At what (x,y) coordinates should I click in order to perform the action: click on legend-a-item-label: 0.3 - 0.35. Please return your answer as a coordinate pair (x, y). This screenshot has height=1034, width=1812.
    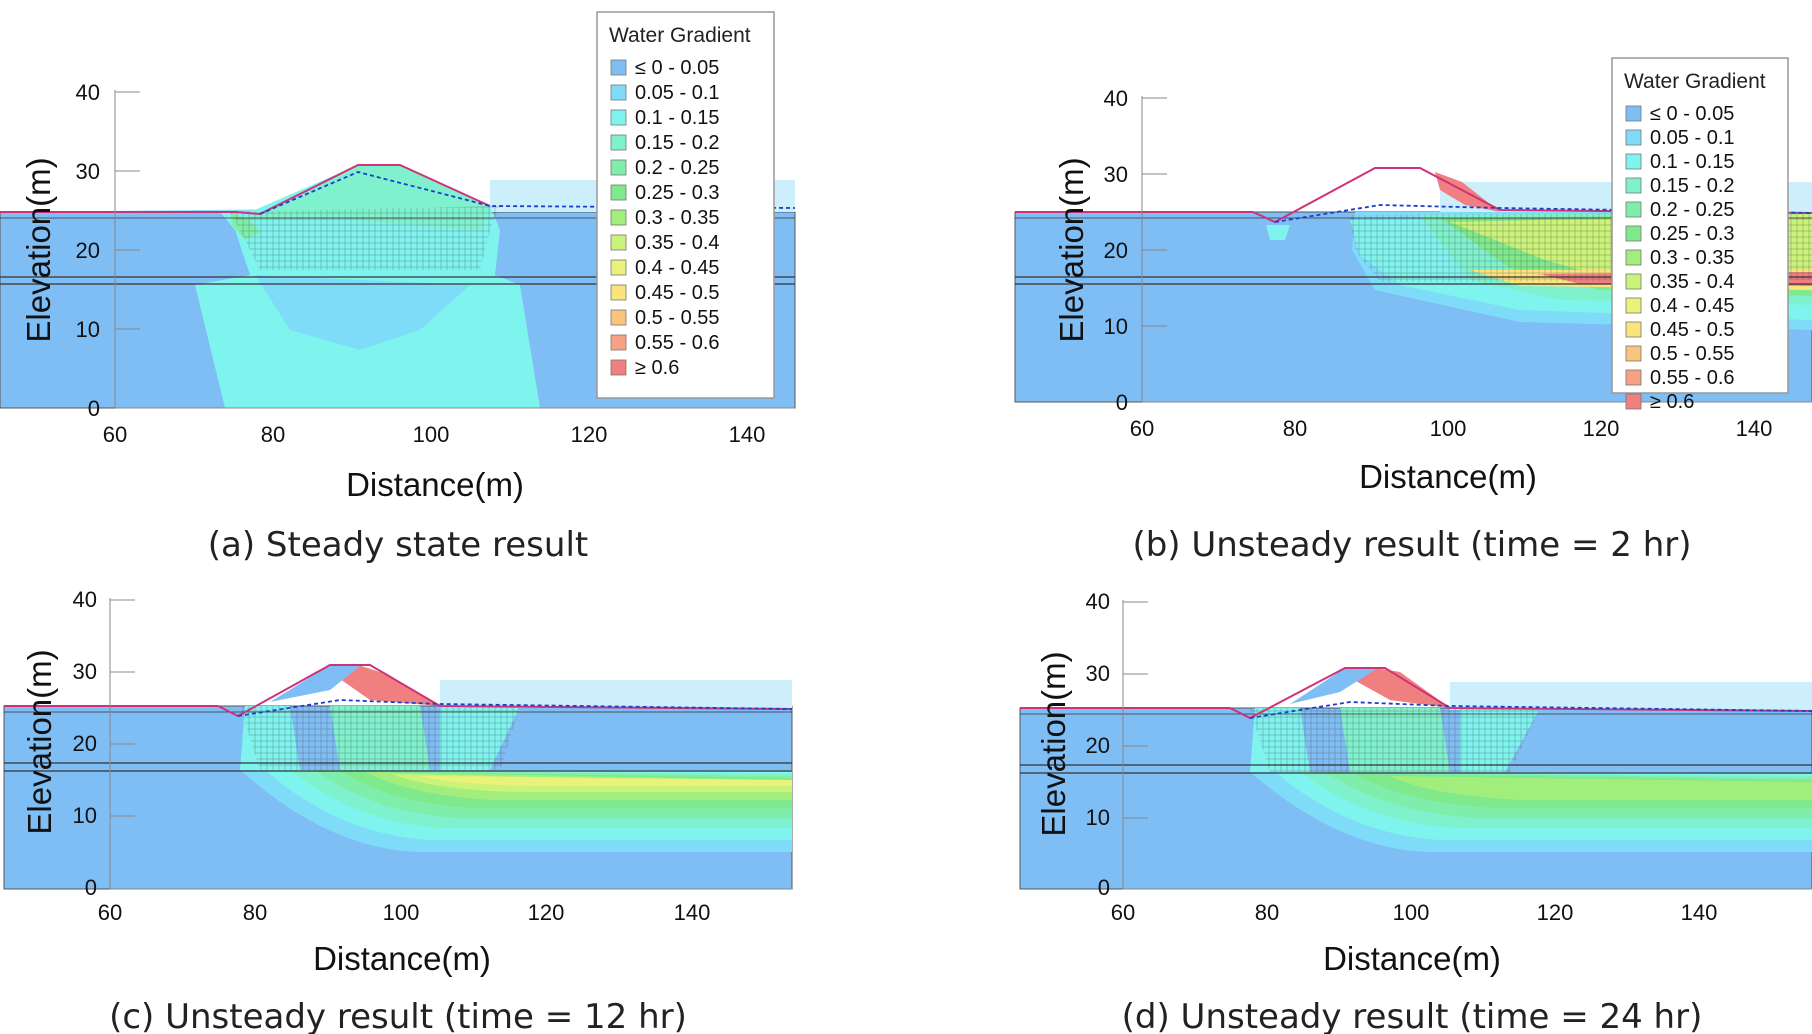
    Looking at the image, I should click on (677, 218).